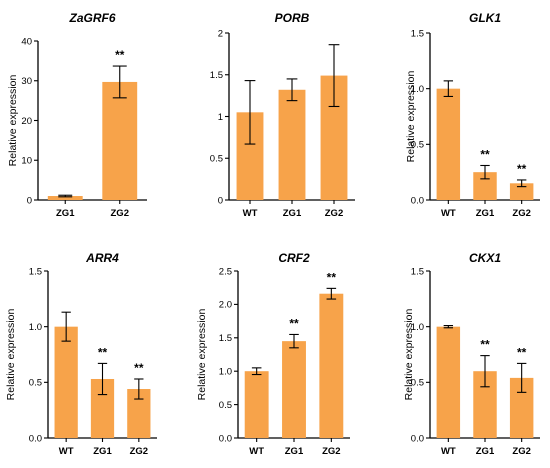  What do you see at coordinates (220, 33) in the screenshot?
I see `y-tick-label: 2` at bounding box center [220, 33].